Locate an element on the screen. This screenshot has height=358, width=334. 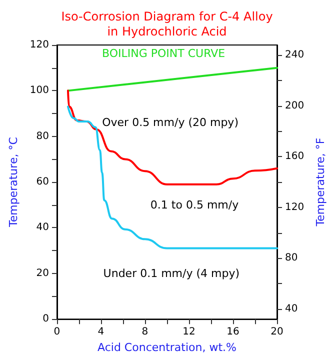
annotation: Under 0.1 mm/y (4 mpy) is located at coordinates (171, 273).